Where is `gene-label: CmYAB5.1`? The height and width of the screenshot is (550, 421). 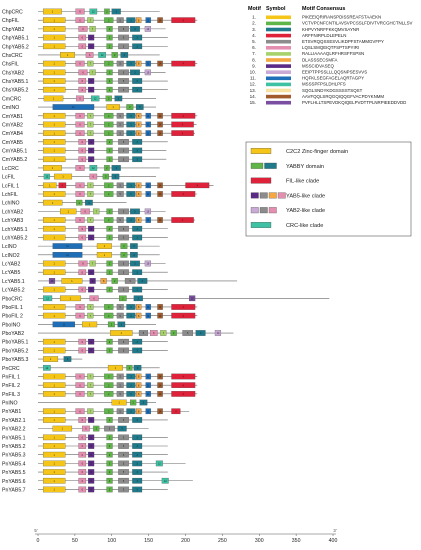
gene-label: CmYAB5.1 is located at coordinates (14, 152).